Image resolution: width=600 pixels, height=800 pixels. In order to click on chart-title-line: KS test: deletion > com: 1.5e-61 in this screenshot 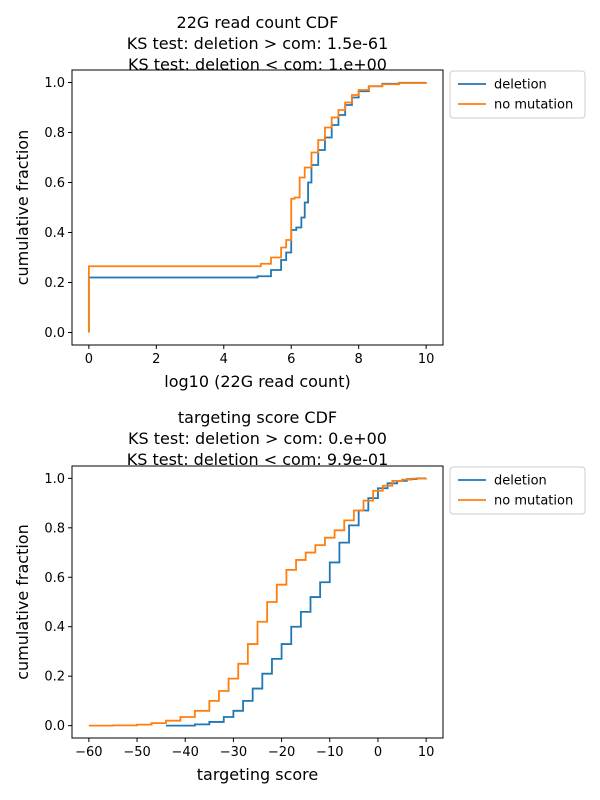, I will do `click(258, 43)`.